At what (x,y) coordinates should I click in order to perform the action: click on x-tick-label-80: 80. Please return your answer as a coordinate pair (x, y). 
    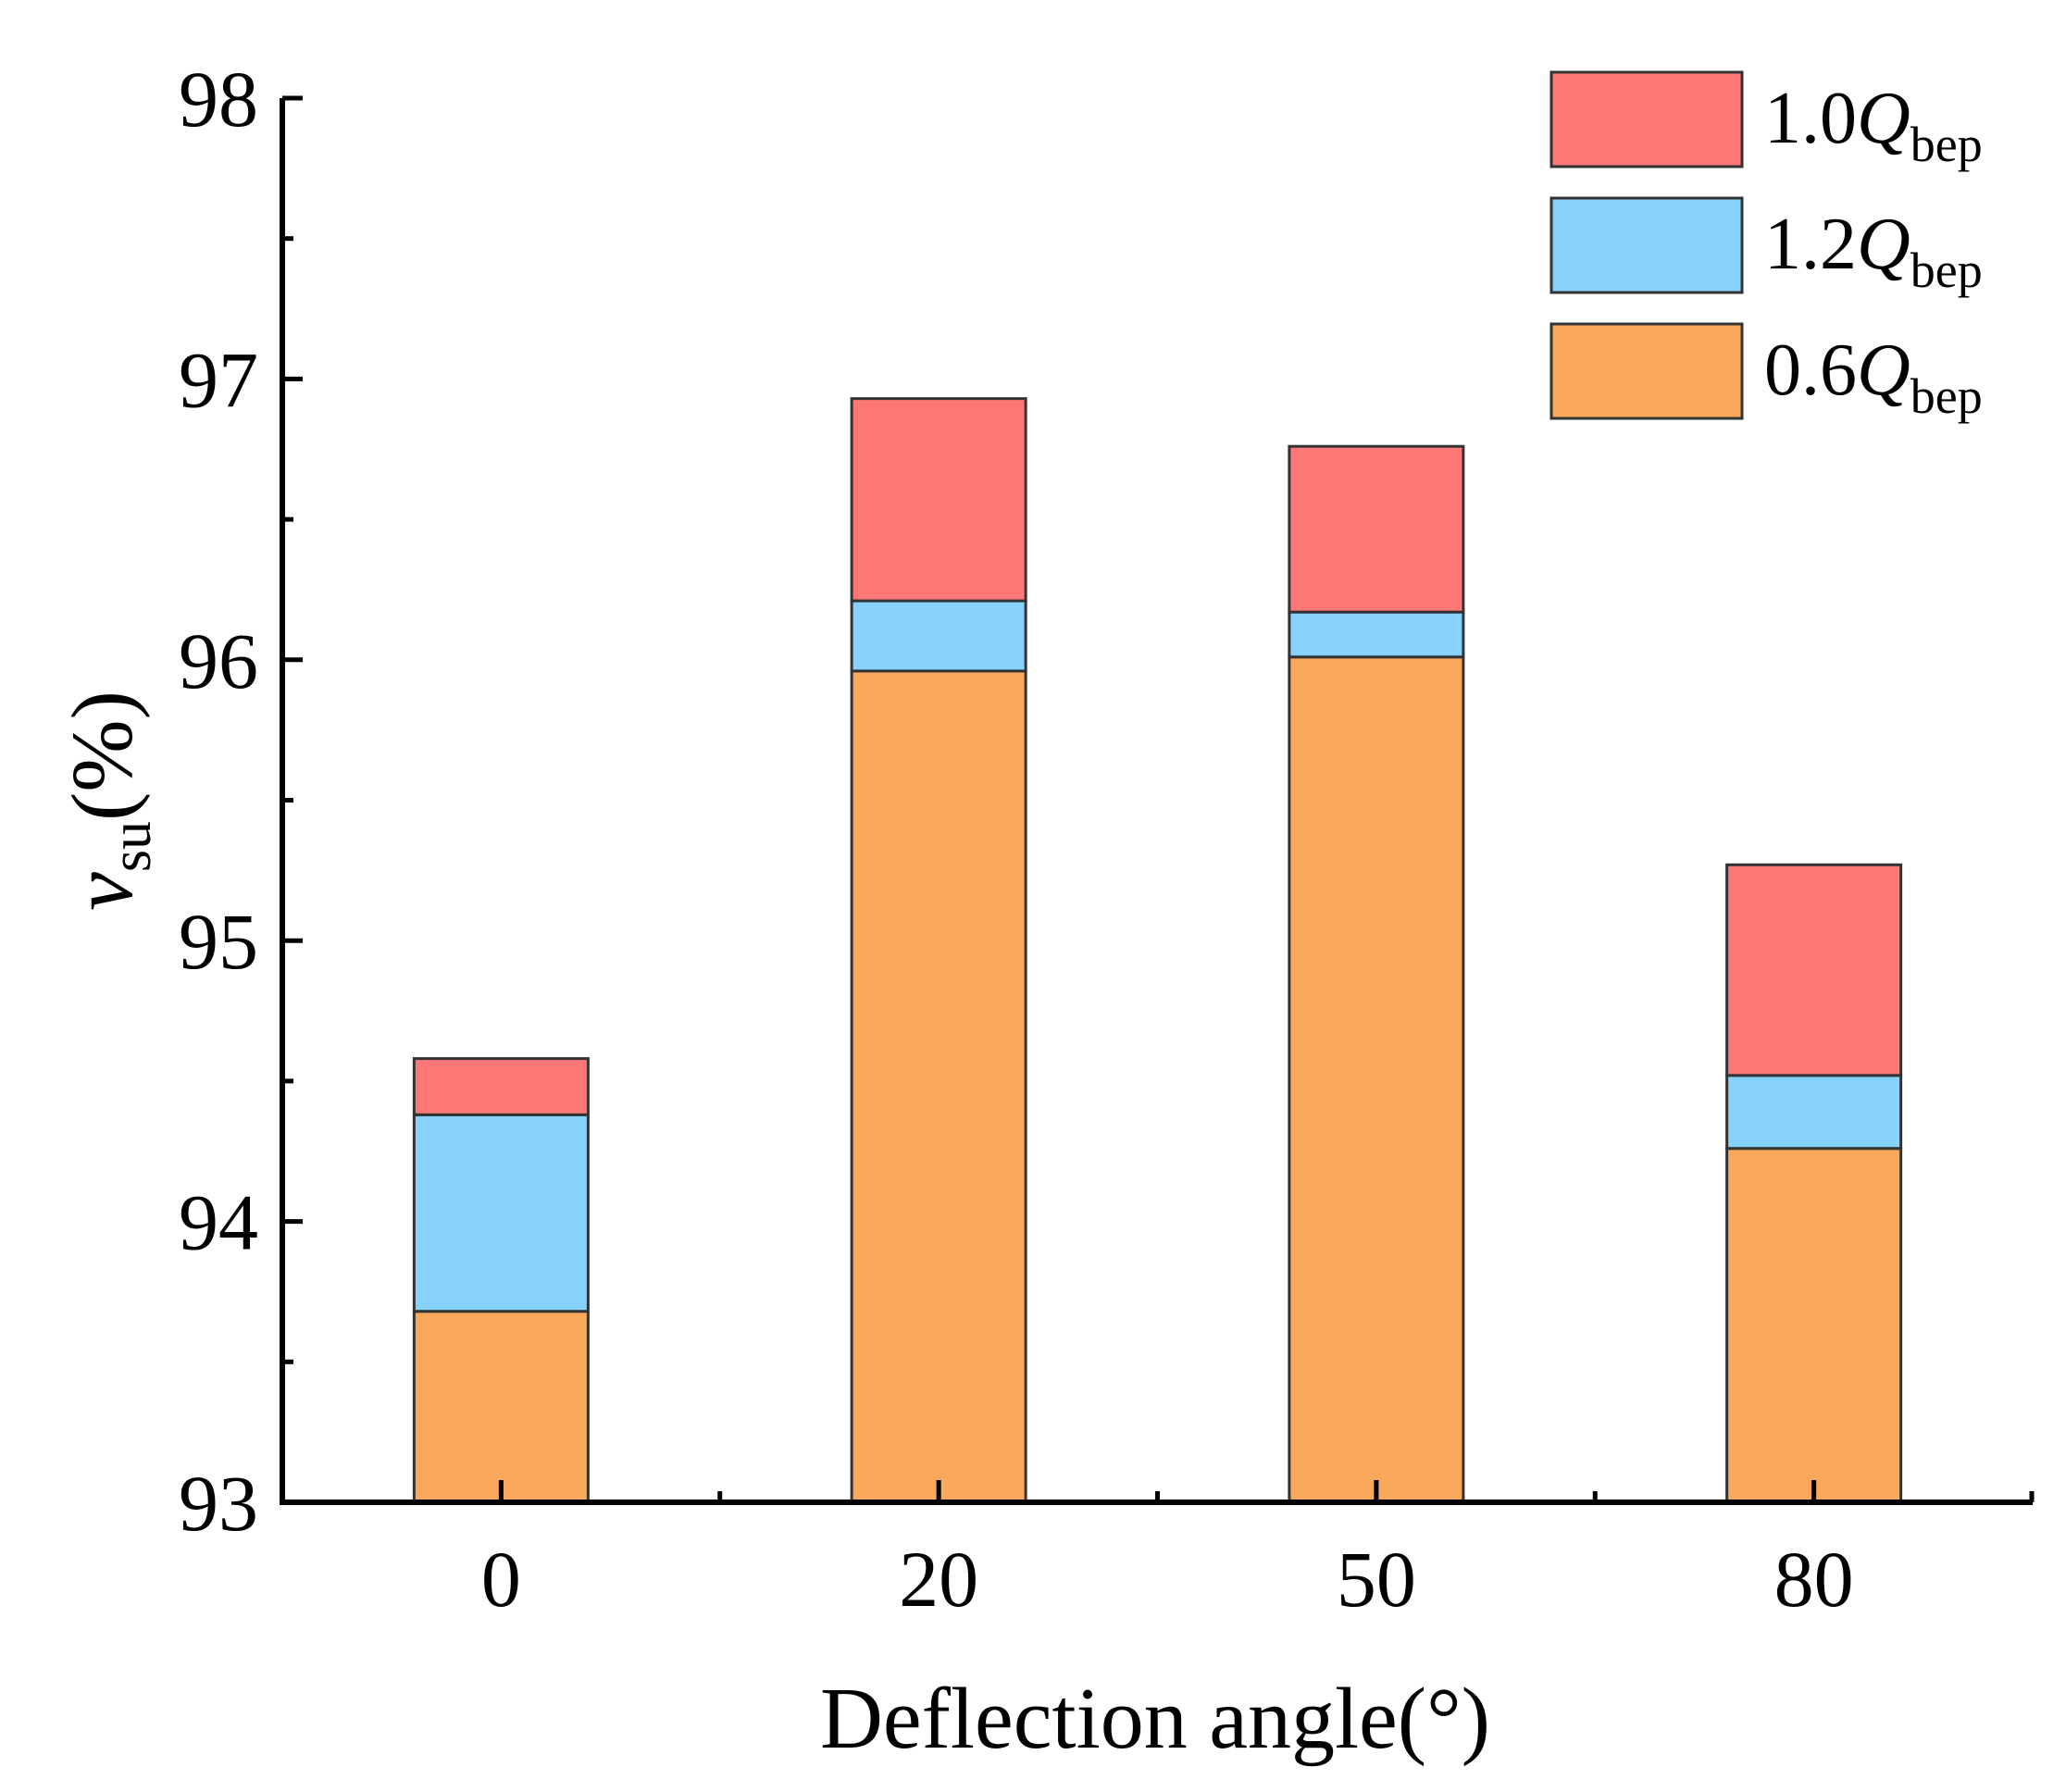
    Looking at the image, I should click on (1814, 1579).